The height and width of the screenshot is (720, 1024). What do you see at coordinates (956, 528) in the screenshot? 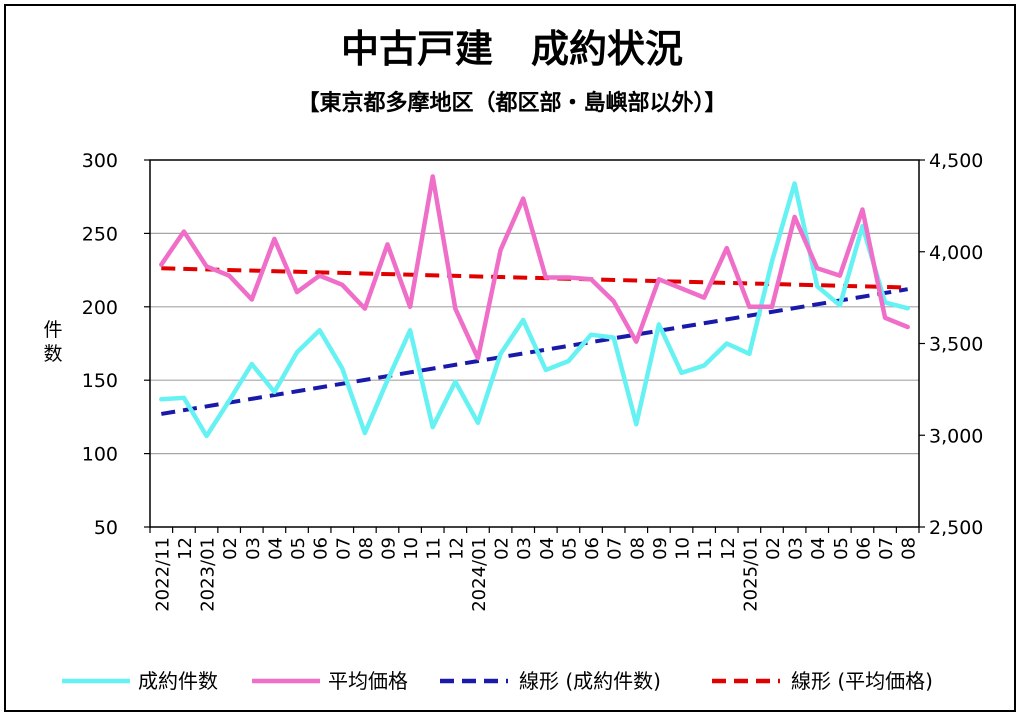
I see `right-tick-label: 2,500` at bounding box center [956, 528].